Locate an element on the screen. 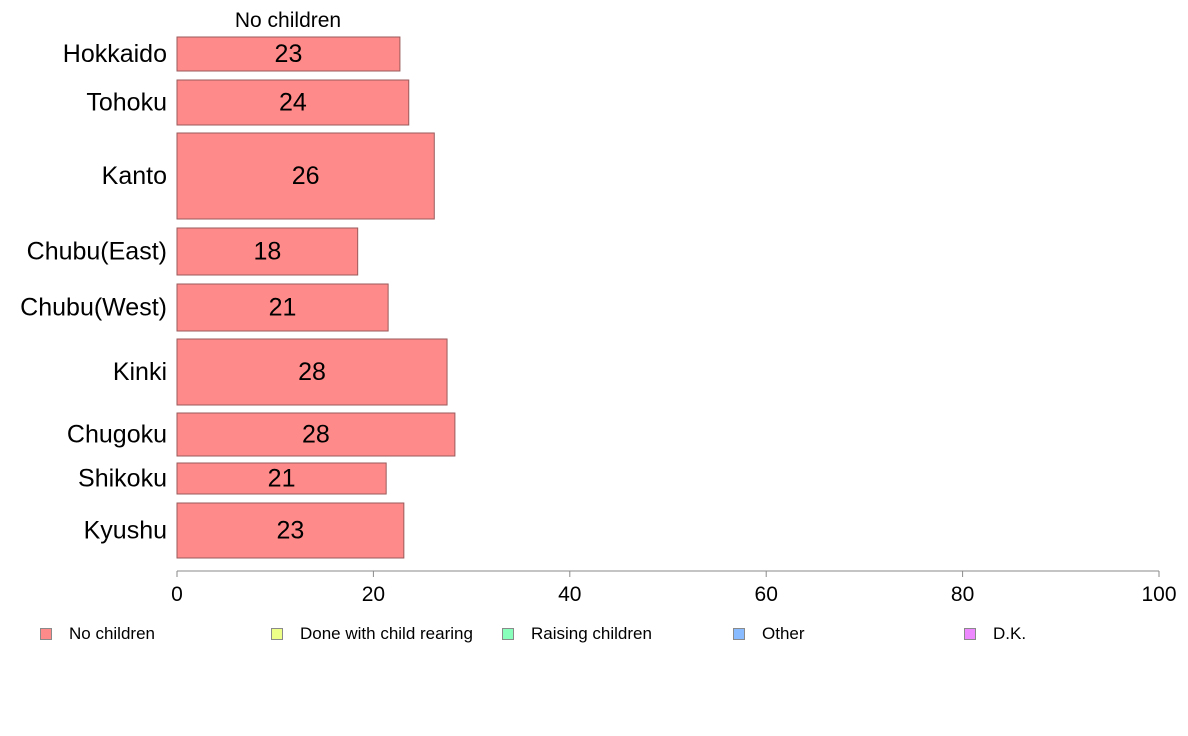  bar-value-label: 18 is located at coordinates (267, 252).